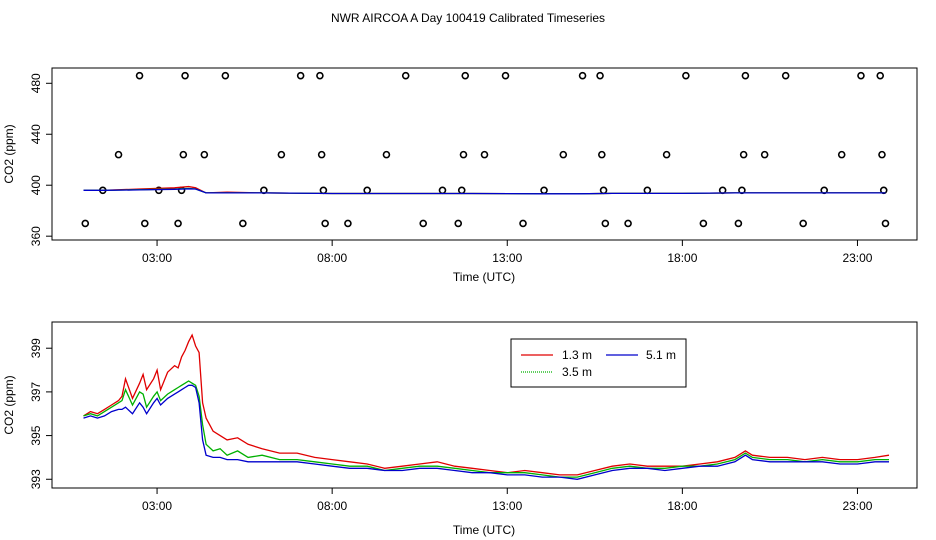  I want to click on panel-top-series, so click(484, 190).